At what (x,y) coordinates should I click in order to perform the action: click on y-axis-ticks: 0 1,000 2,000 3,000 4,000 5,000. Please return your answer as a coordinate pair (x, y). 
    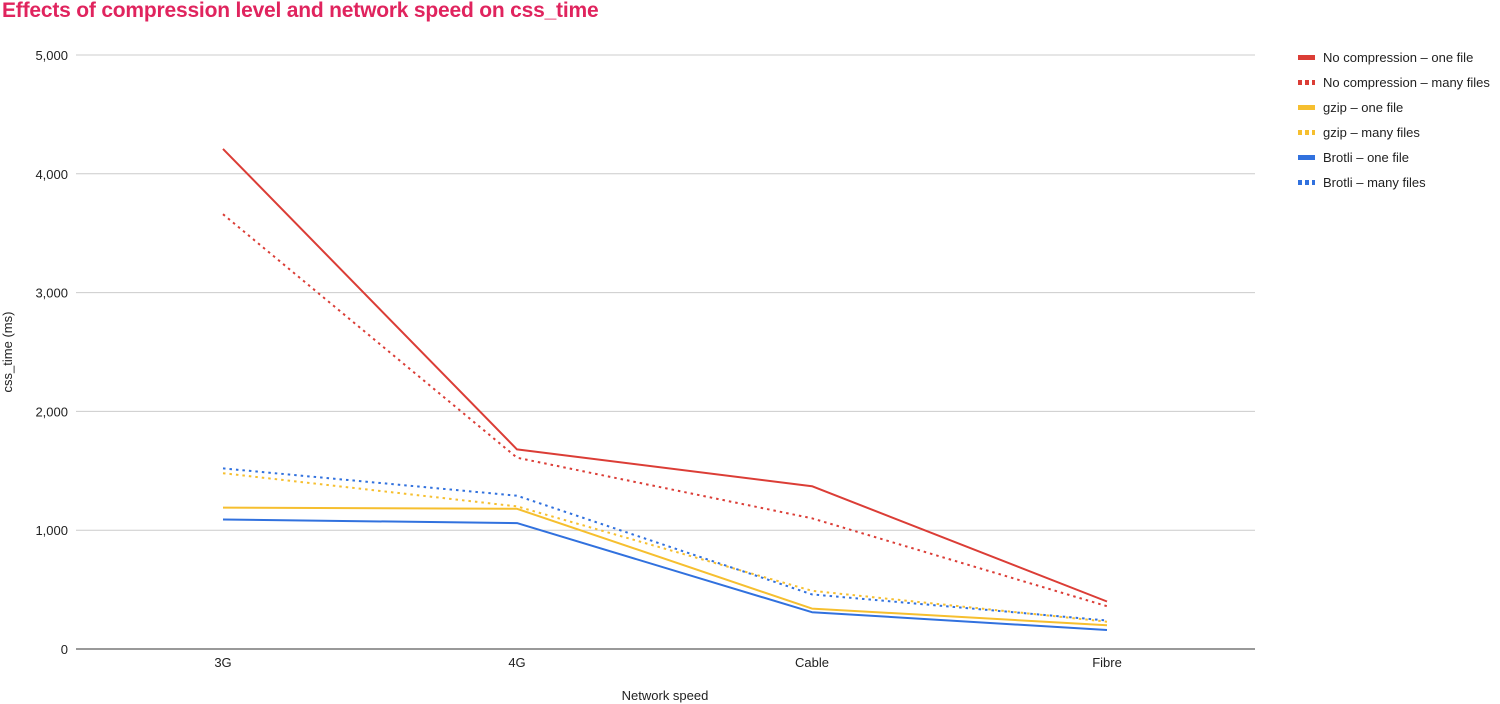
    Looking at the image, I should click on (51, 352).